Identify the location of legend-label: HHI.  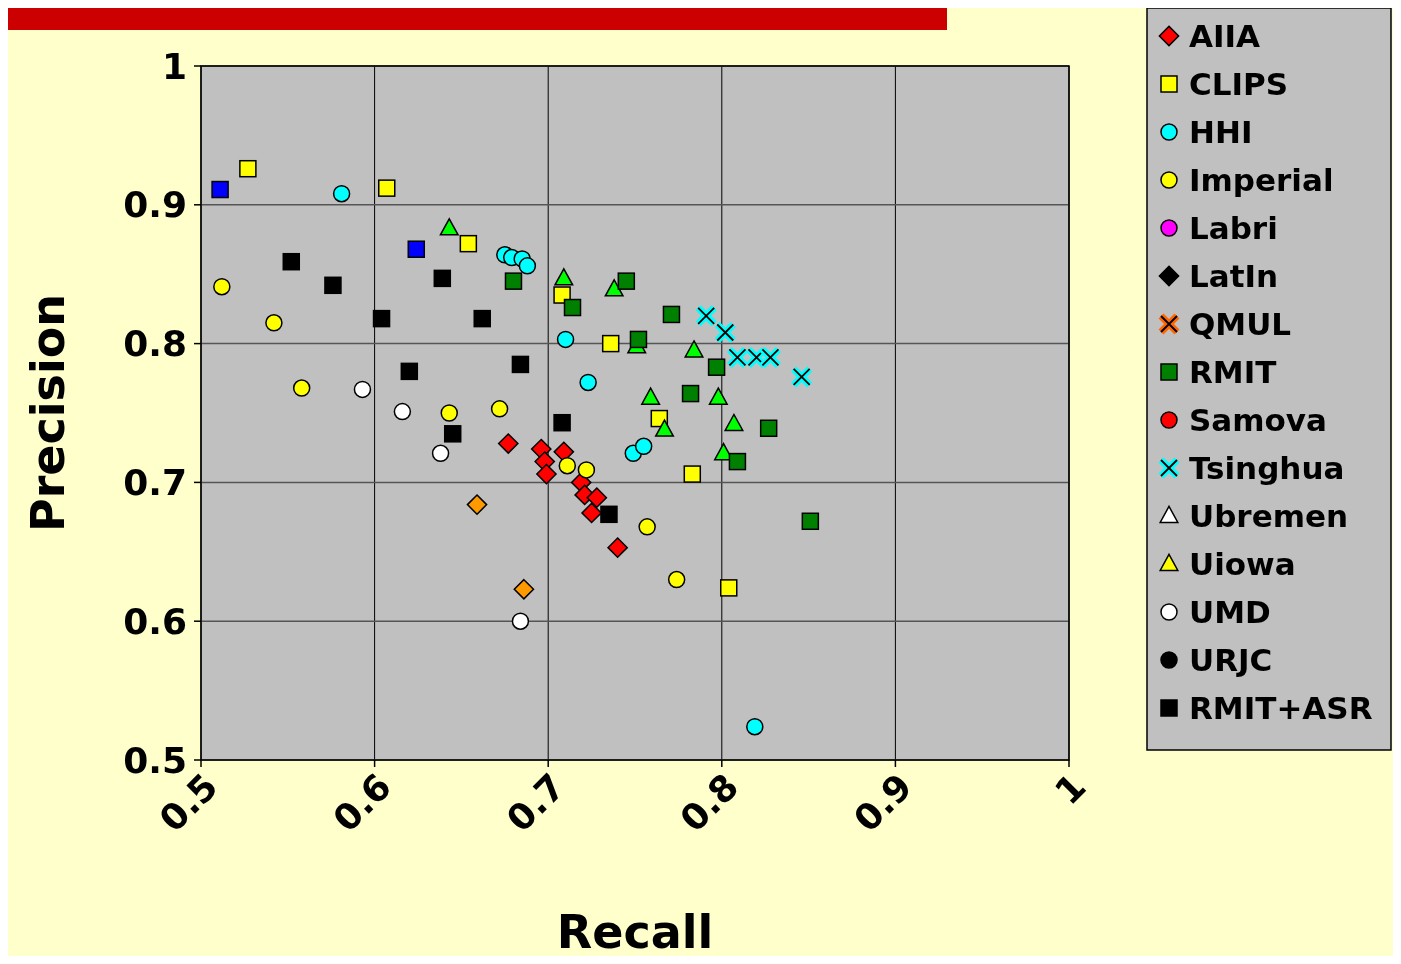
(1221, 131).